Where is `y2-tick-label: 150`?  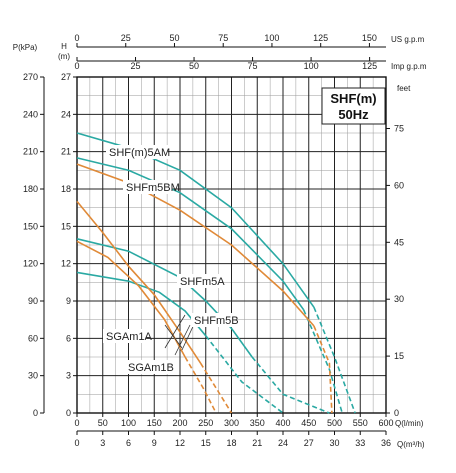 y2-tick-label: 150 is located at coordinates (30, 226).